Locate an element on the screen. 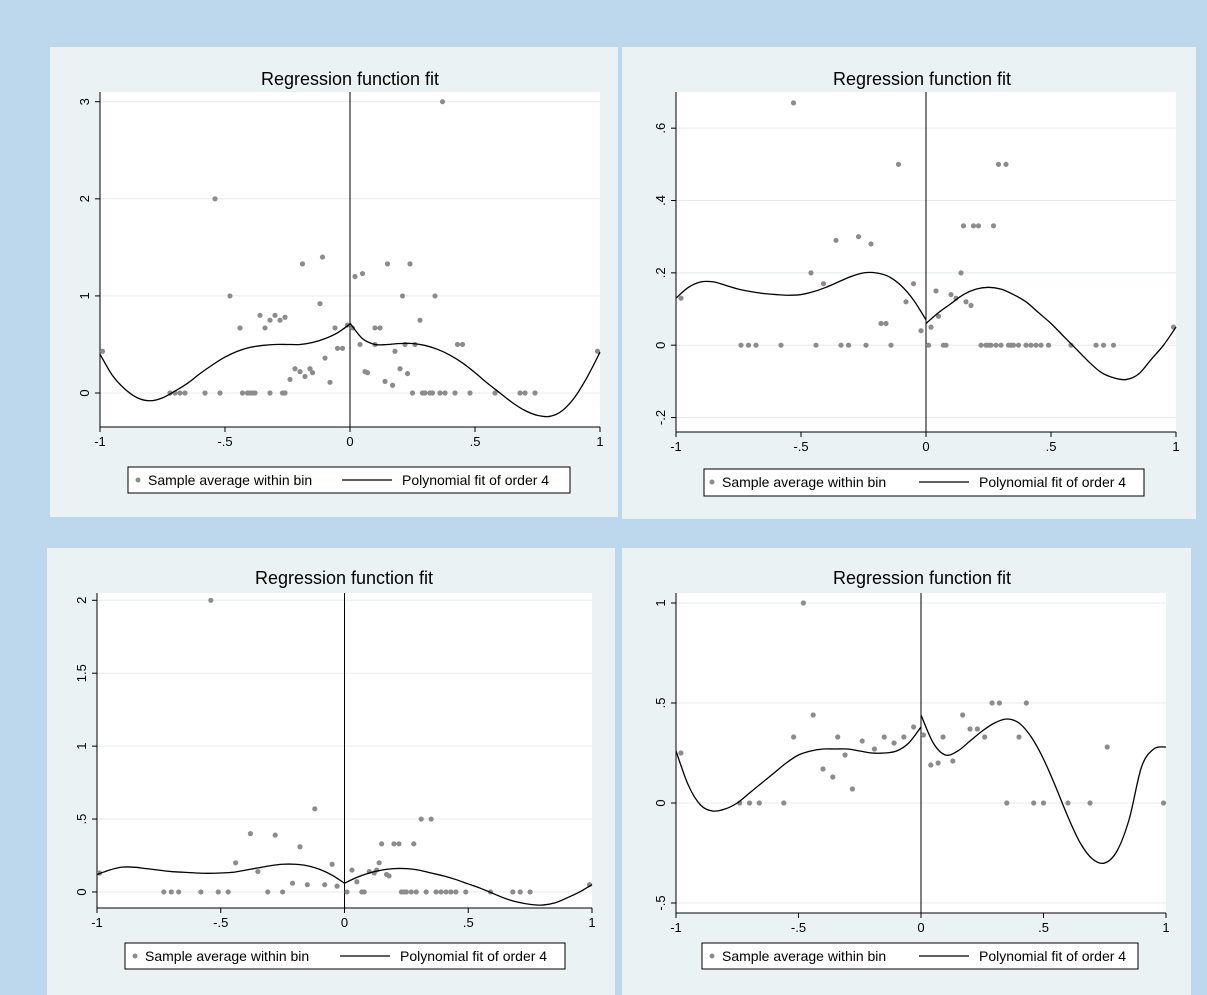  x-tick-label: -1 is located at coordinates (676, 927).